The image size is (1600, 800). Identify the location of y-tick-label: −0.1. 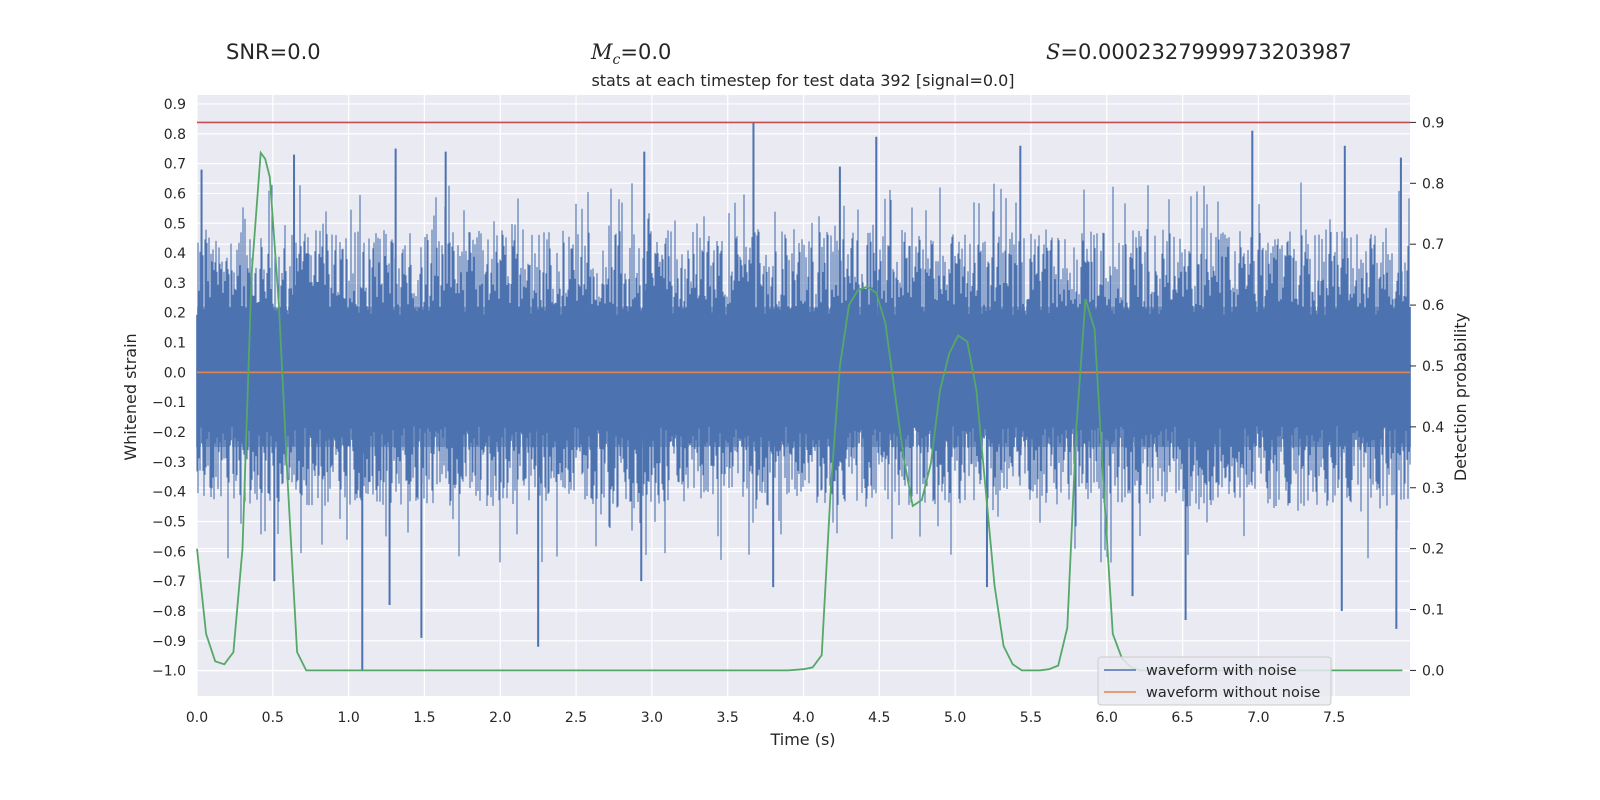
(169, 403).